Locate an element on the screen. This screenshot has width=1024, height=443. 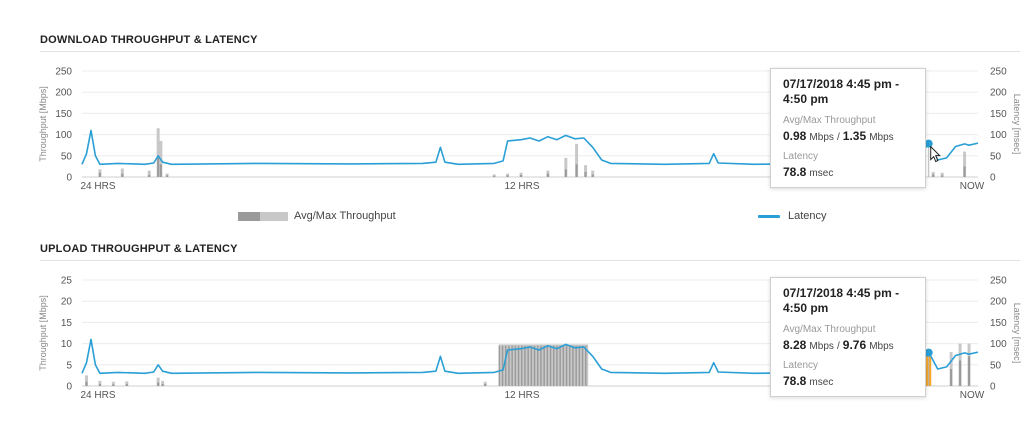
legend-throughput: Avg/Max Throughput is located at coordinates (317, 216).